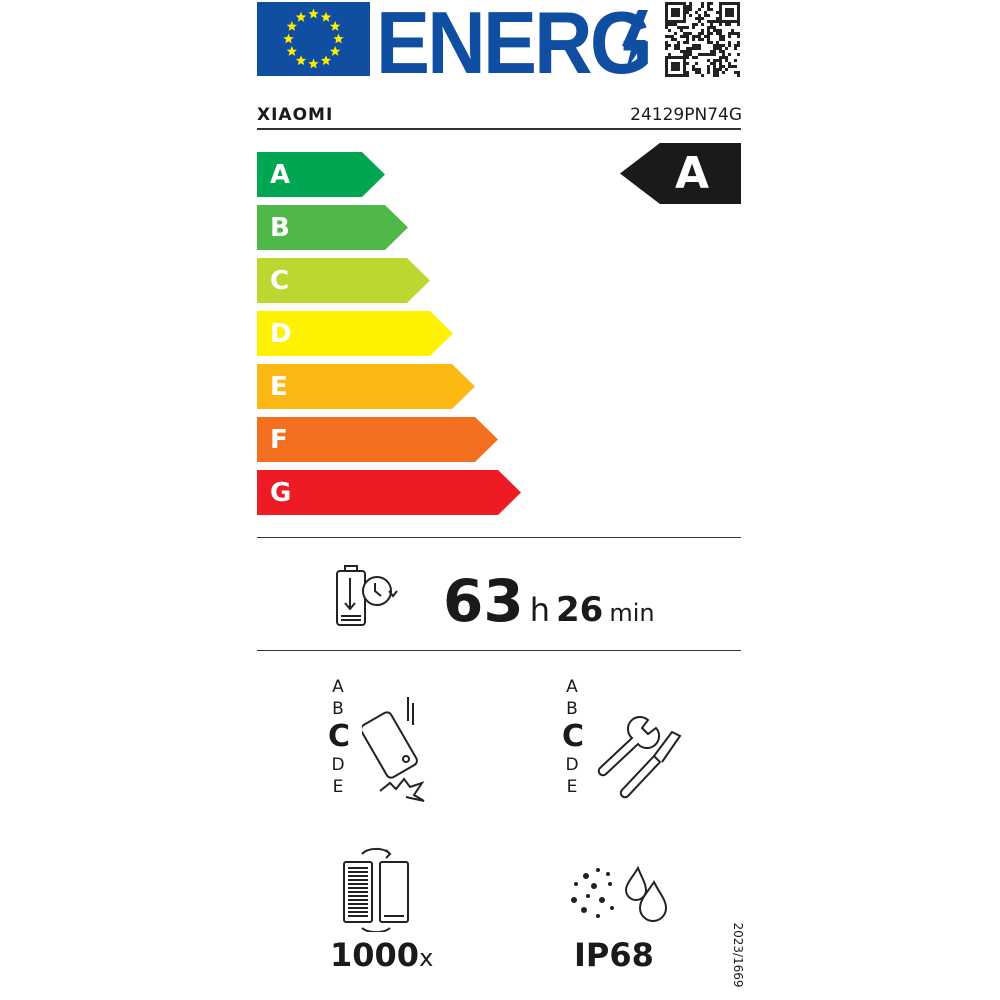  What do you see at coordinates (376, 889) in the screenshot?
I see `battery-cycle-icon` at bounding box center [376, 889].